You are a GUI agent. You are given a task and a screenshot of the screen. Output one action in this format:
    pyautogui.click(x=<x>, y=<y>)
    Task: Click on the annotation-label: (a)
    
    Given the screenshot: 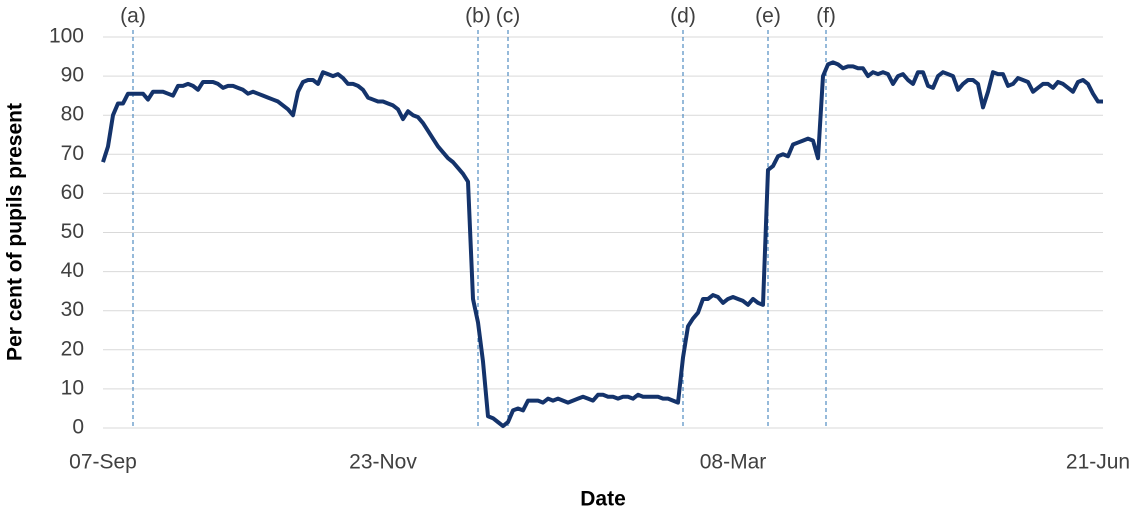 What is the action you would take?
    pyautogui.click(x=133, y=16)
    